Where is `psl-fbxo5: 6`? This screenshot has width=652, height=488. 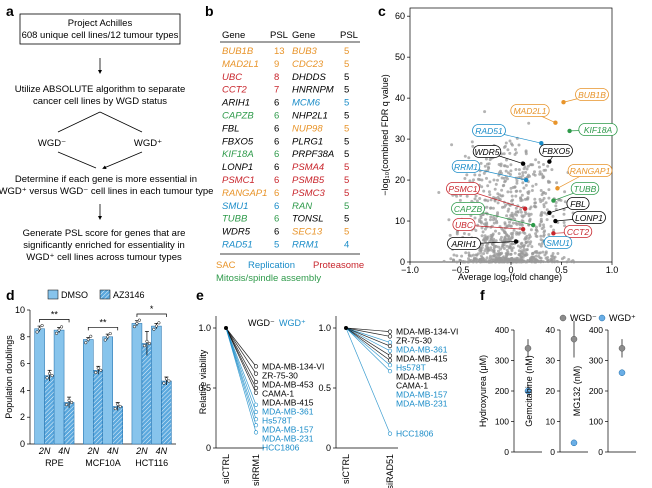
psl-fbxo5: 6 is located at coordinates (276, 141).